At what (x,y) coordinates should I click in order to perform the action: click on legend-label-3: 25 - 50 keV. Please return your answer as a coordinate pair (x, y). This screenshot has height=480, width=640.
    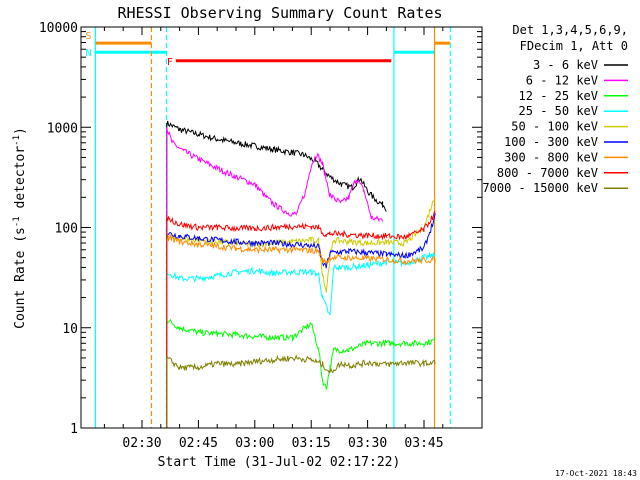
    Looking at the image, I should click on (558, 111).